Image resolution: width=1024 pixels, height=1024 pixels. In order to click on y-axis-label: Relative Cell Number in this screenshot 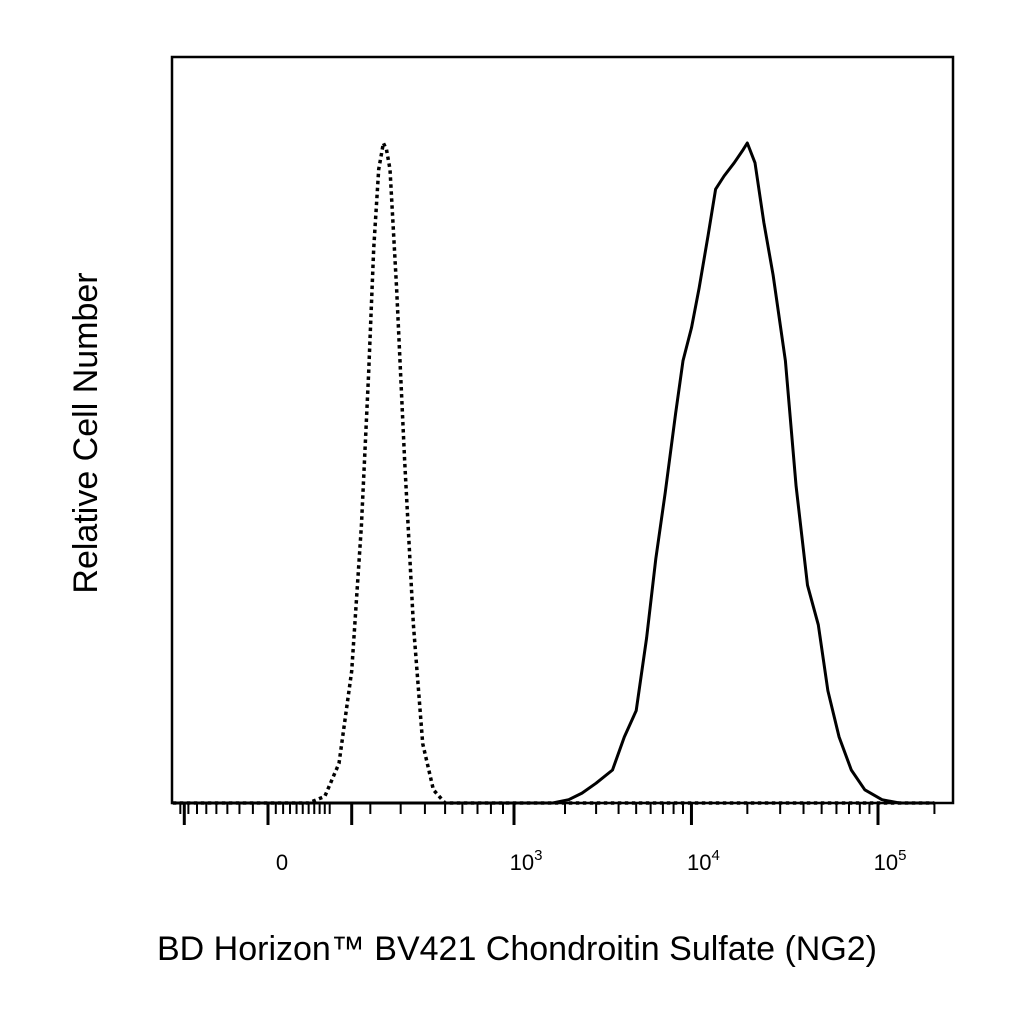, I will do `click(86, 432)`.